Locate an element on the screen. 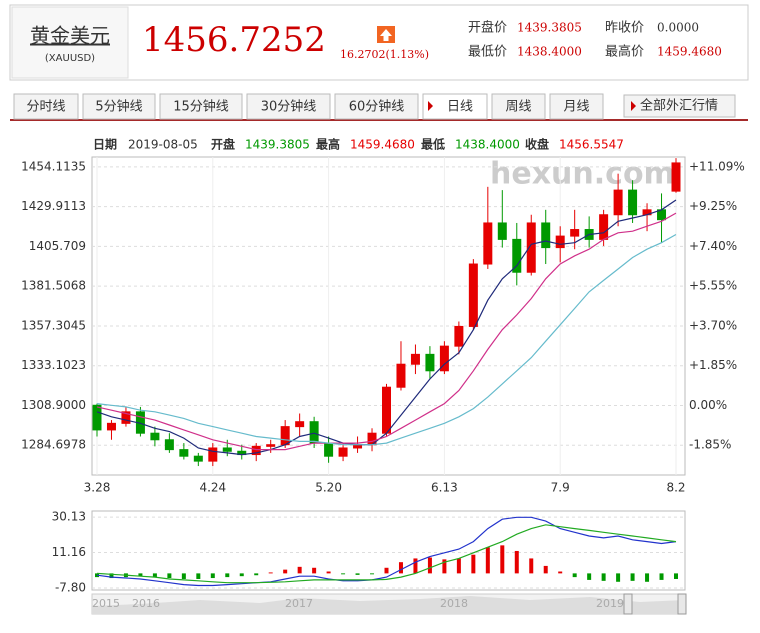  tab-label: 5分钟线 is located at coordinates (118, 107).